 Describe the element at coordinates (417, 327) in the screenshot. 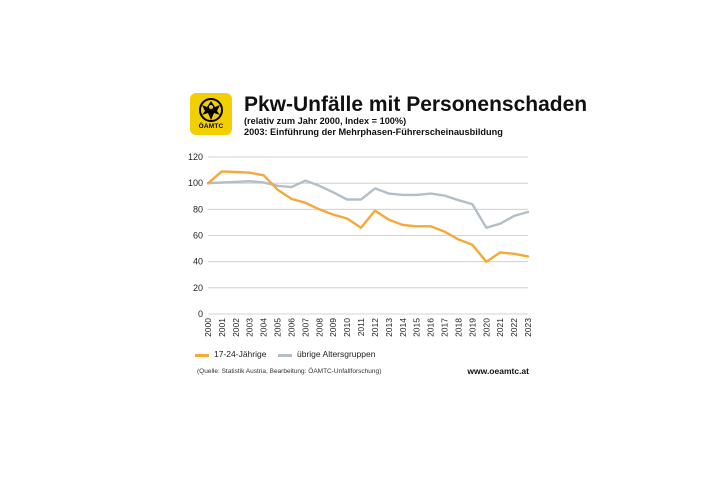

I see `x-tick-label: 2015` at that location.